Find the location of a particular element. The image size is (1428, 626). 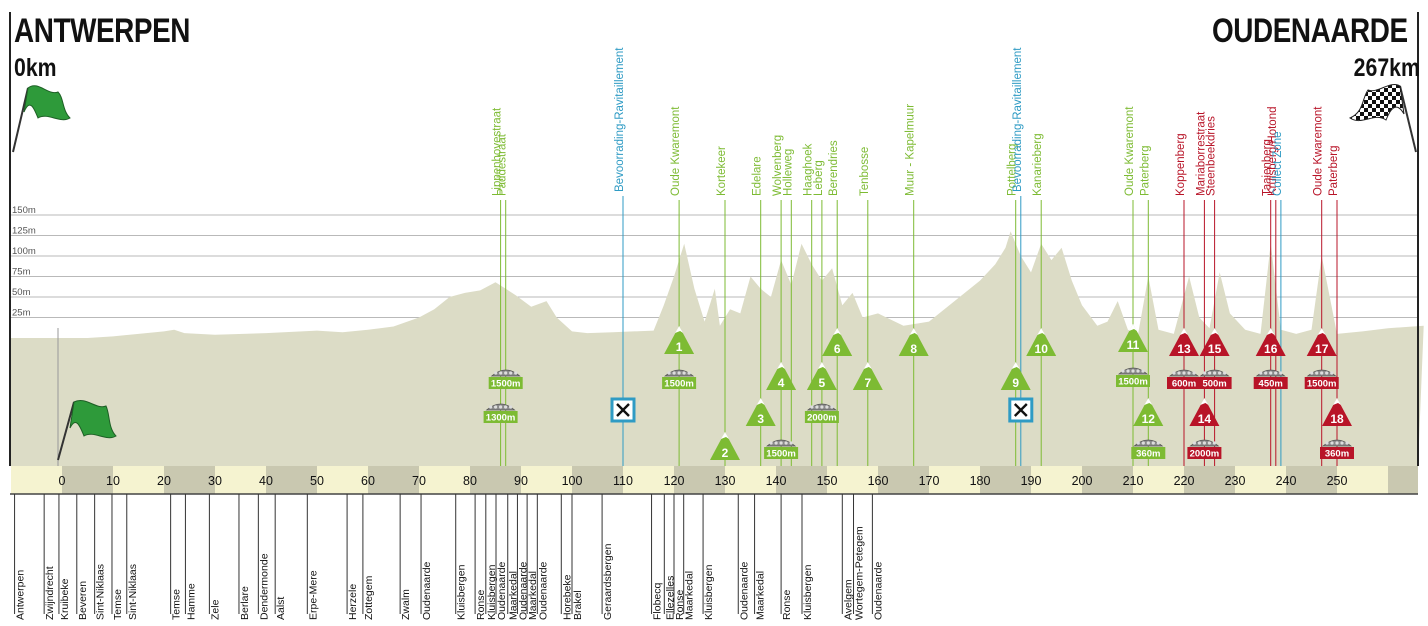

marker-label: Leberg is located at coordinates (819, 178).